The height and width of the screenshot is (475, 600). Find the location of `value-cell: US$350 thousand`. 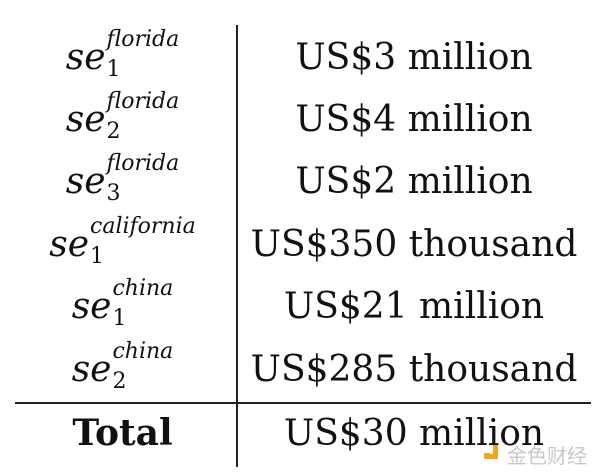

value-cell: US$350 thousand is located at coordinates (414, 244).